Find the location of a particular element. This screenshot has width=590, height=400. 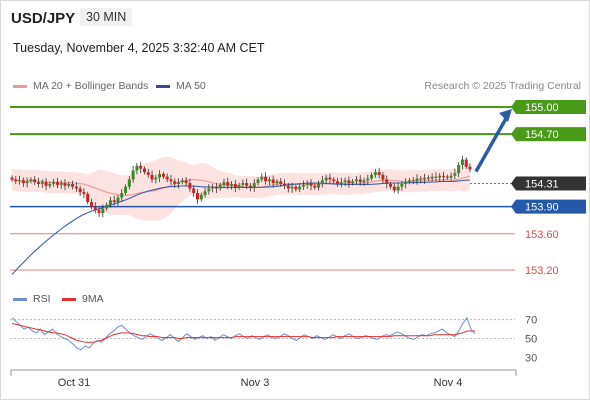

legend-ma50: MA 50 is located at coordinates (181, 86).